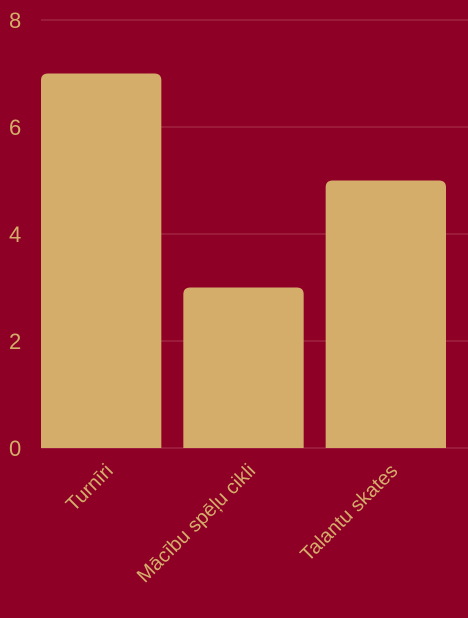  What do you see at coordinates (196, 523) in the screenshot?
I see `x-tick-label: Mācību spēļu cikli` at bounding box center [196, 523].